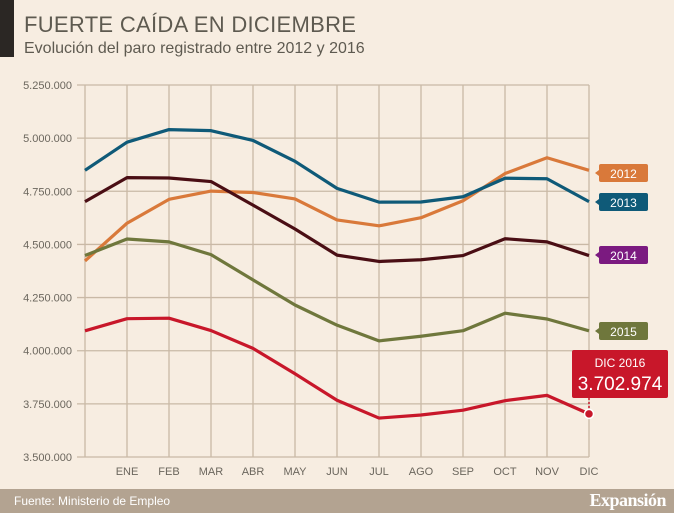 This screenshot has width=674, height=513. I want to click on series-line-2013, so click(337, 165).